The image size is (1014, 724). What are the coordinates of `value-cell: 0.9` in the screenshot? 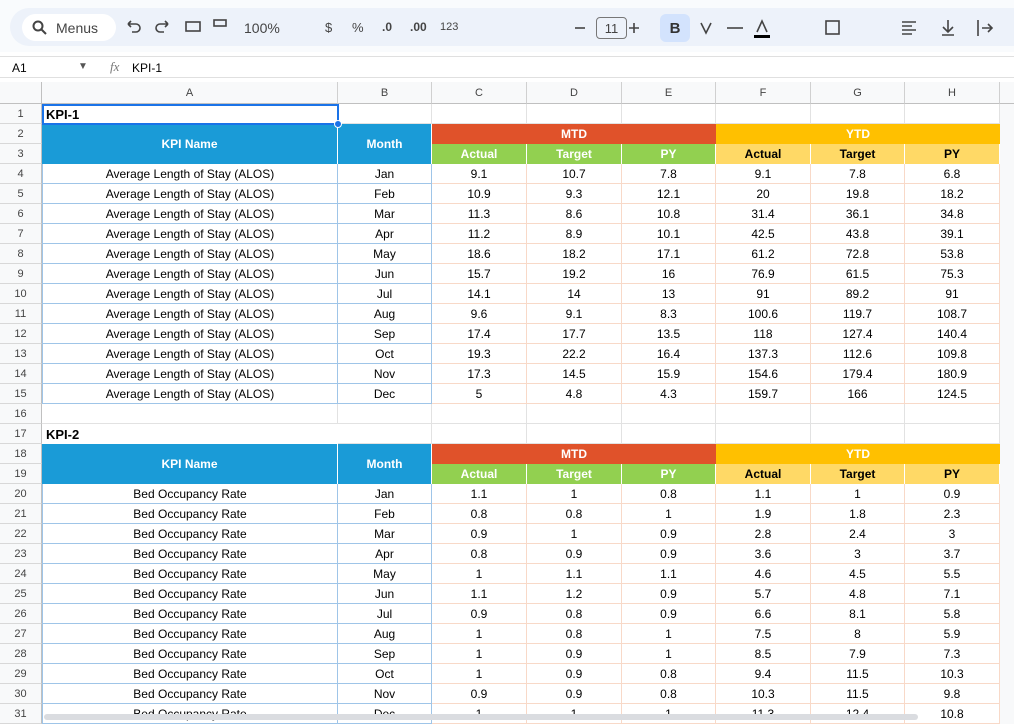 It's located at (479, 694).